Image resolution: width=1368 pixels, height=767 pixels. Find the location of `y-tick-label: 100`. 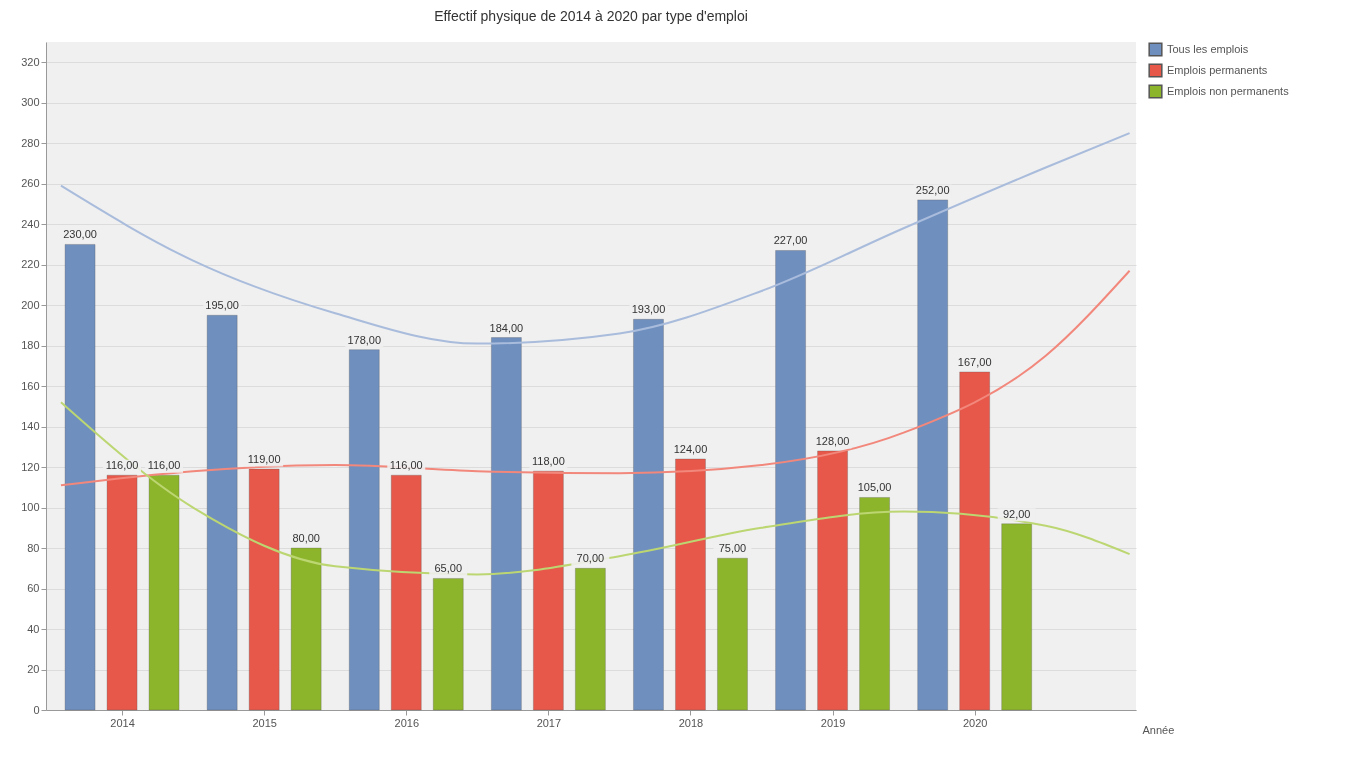

y-tick-label: 100 is located at coordinates (30, 507).